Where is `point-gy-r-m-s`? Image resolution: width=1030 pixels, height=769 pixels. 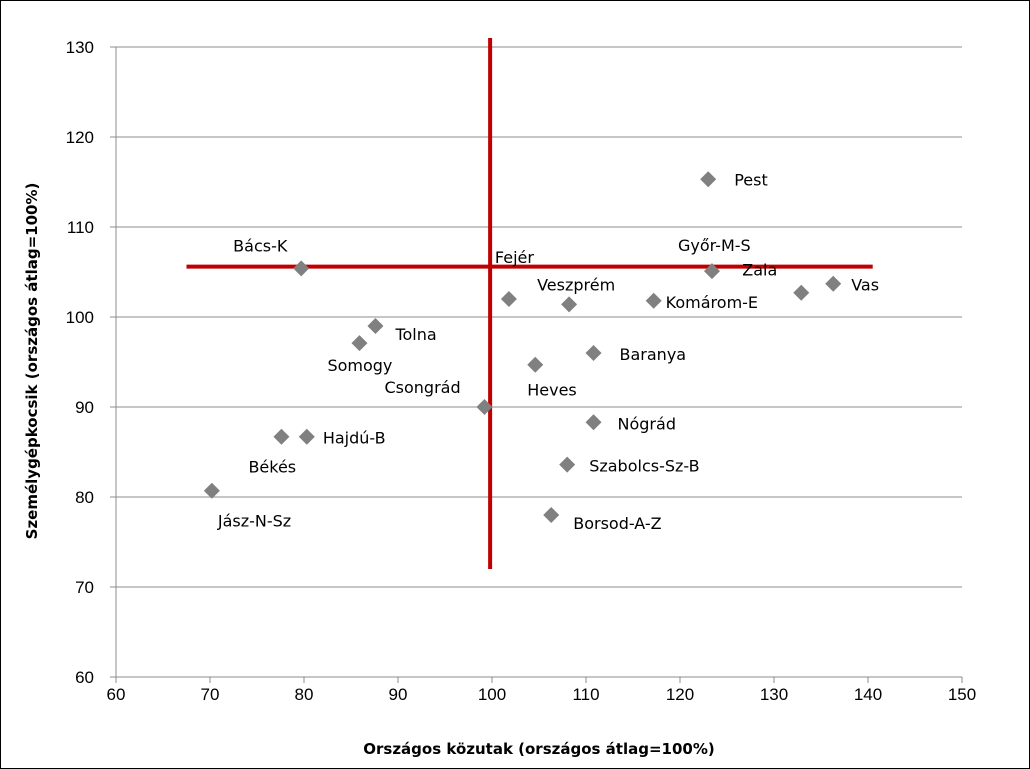 point-gy-r-m-s is located at coordinates (711, 271).